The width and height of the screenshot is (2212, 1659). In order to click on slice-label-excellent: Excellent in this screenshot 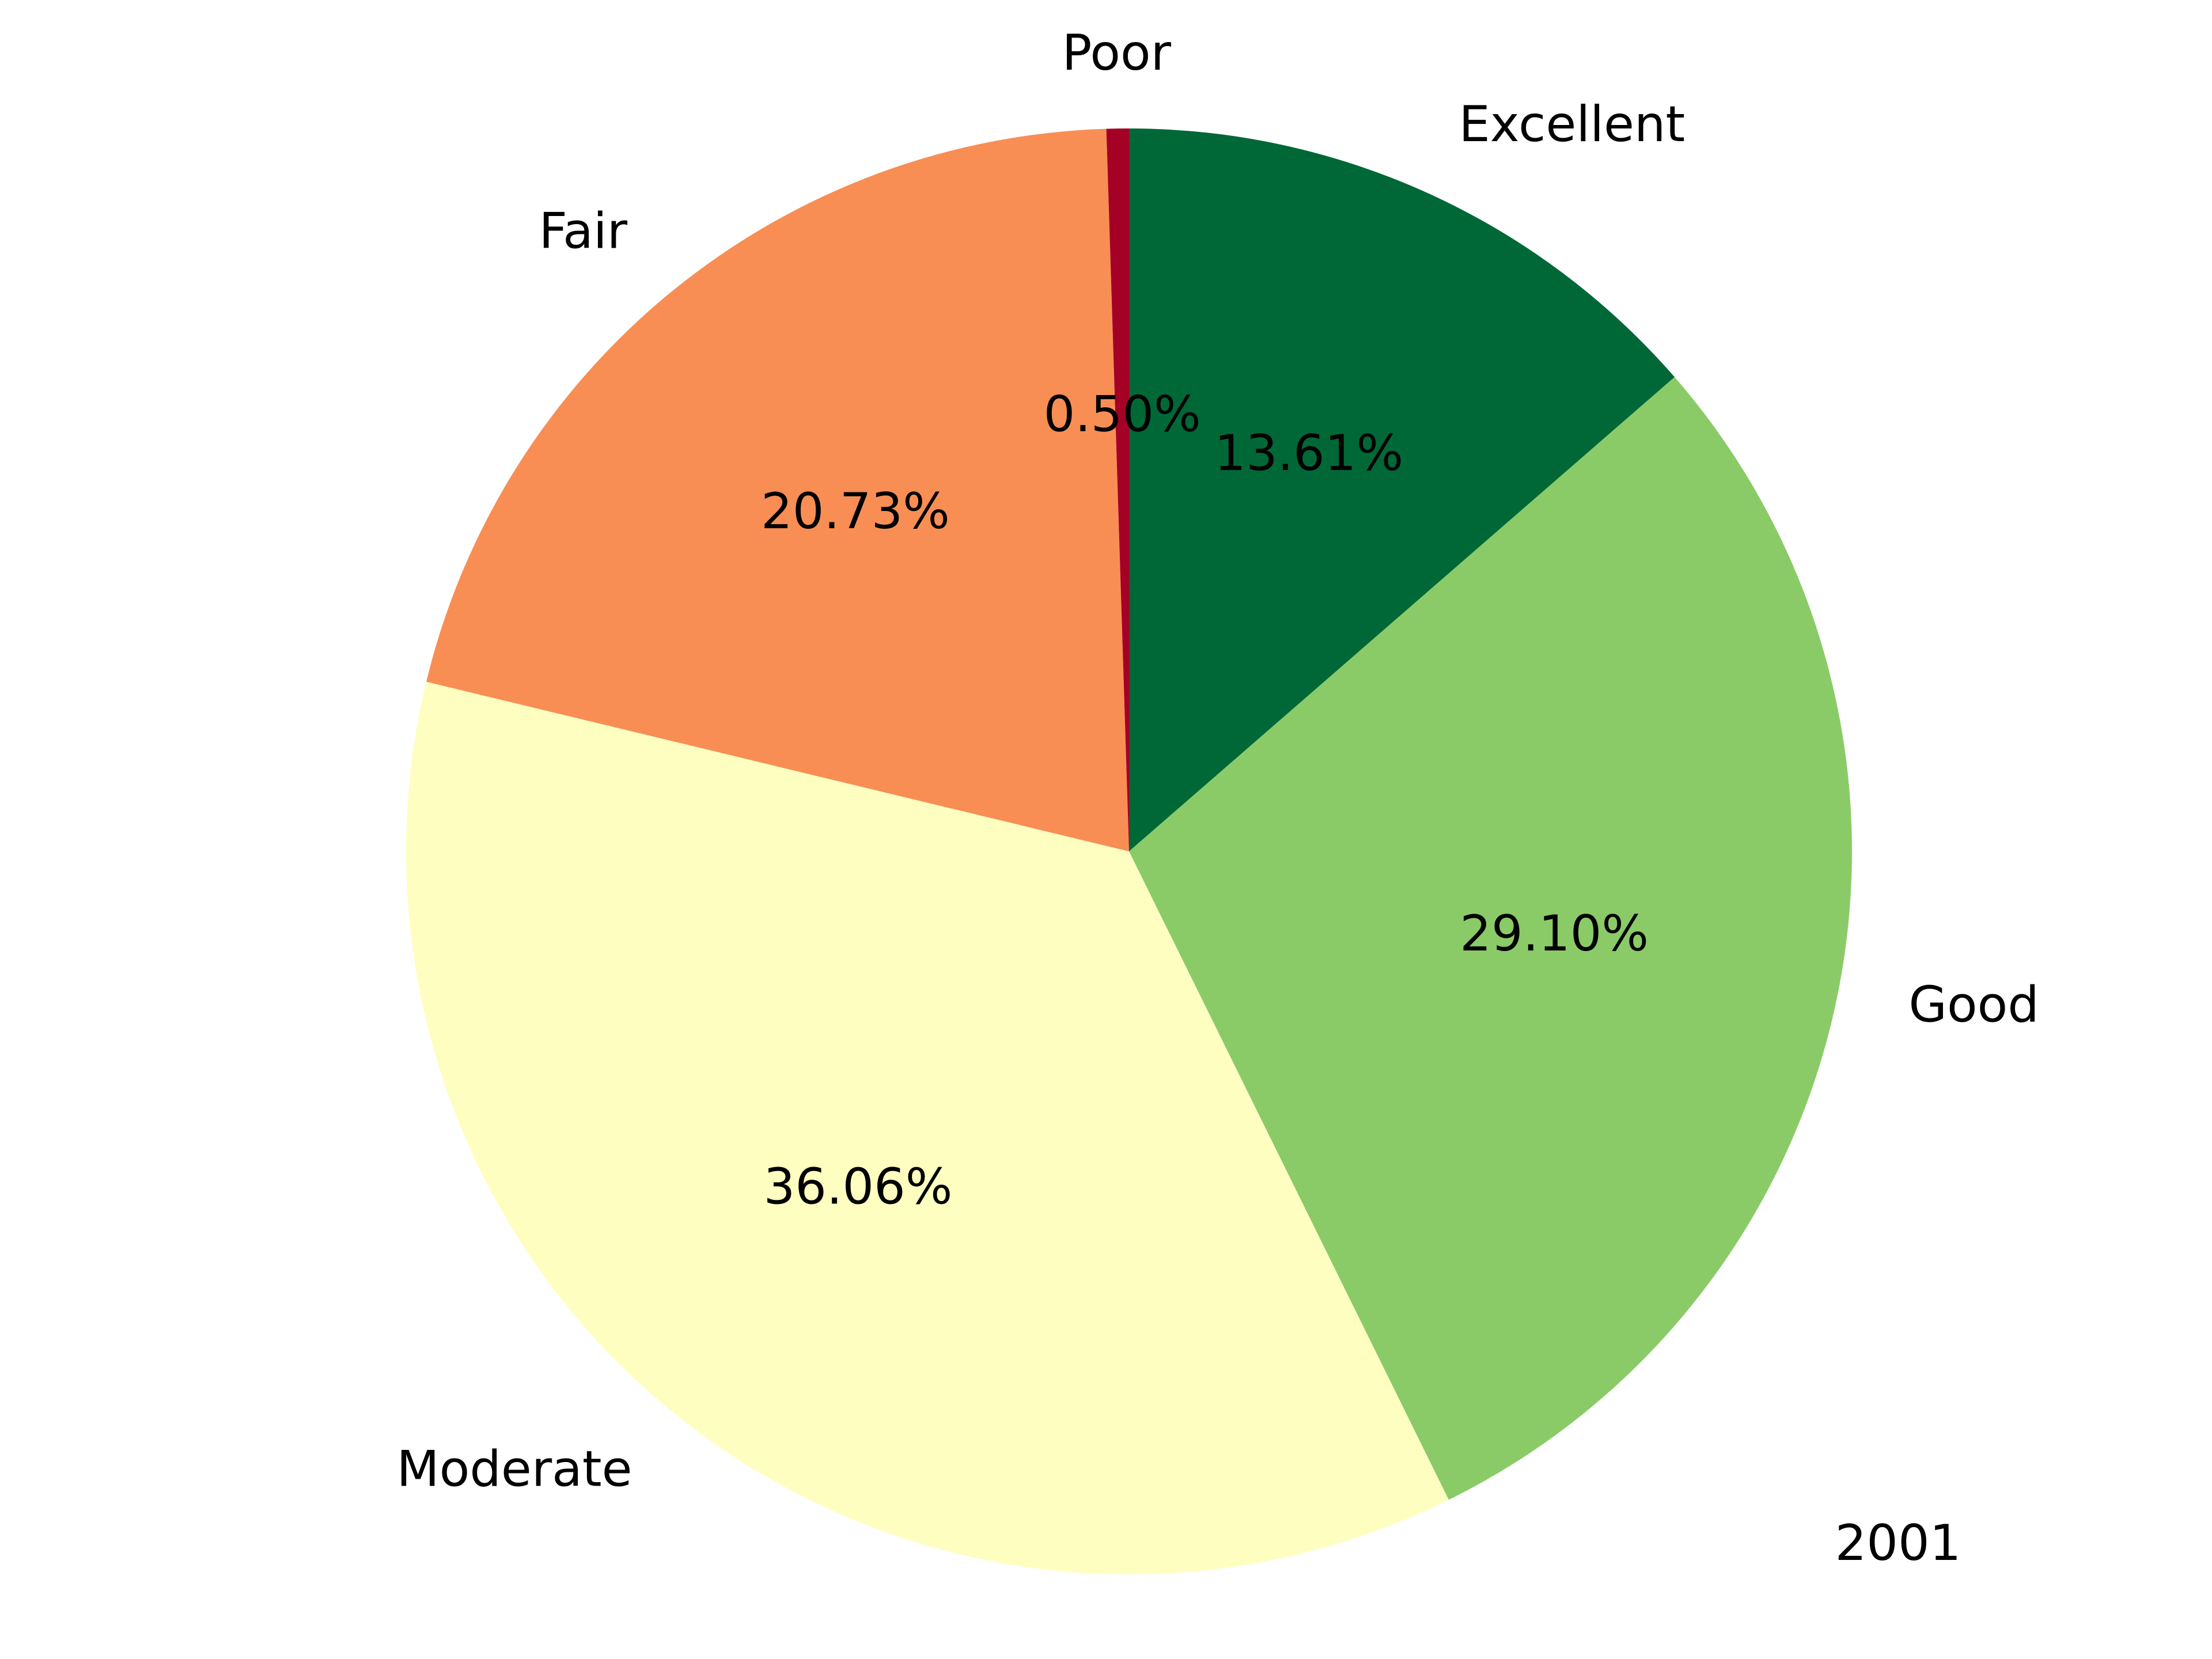, I will do `click(1572, 124)`.